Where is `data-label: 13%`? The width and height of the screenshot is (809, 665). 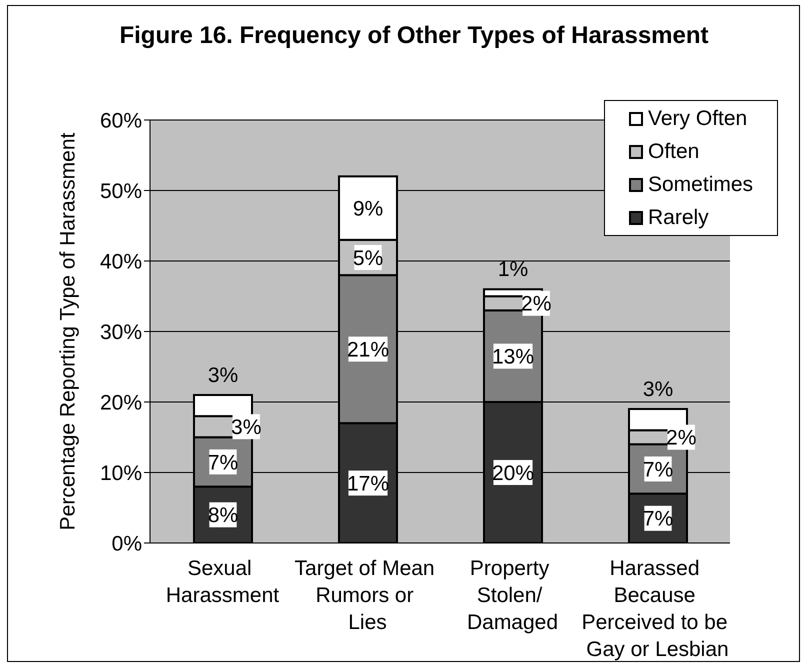
data-label: 13% is located at coordinates (513, 357).